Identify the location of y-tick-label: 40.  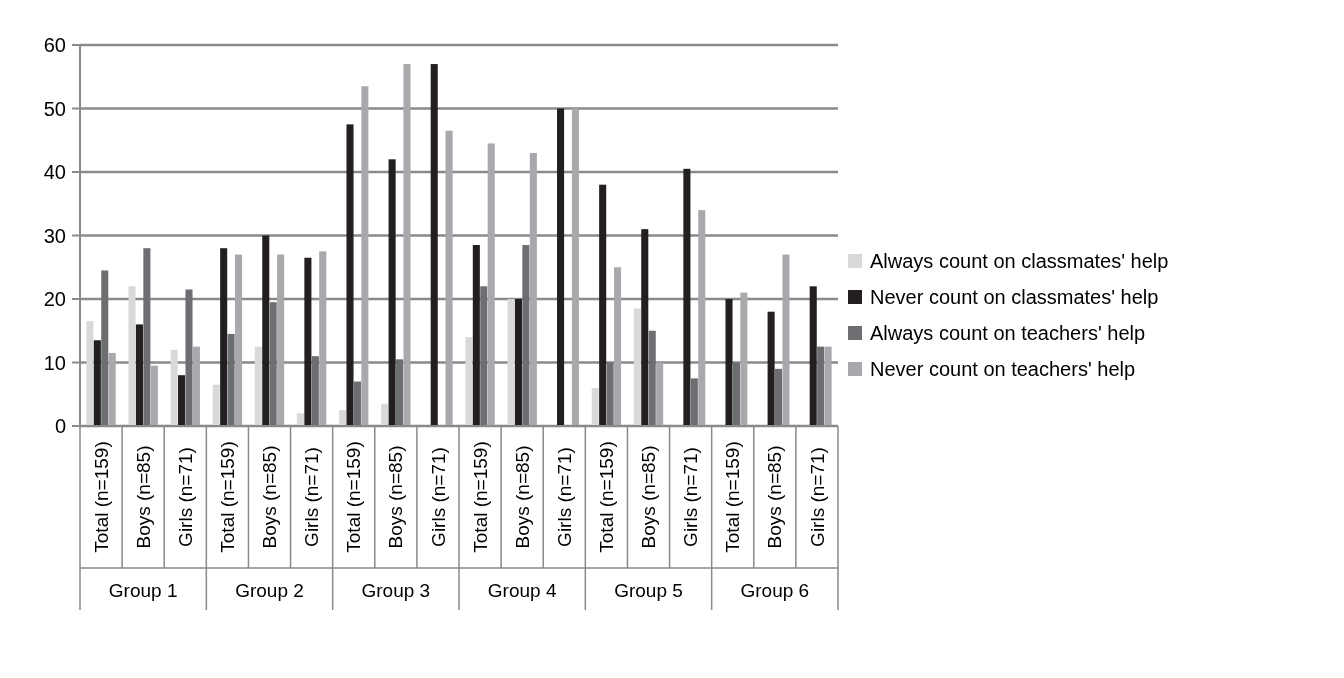
(54, 172).